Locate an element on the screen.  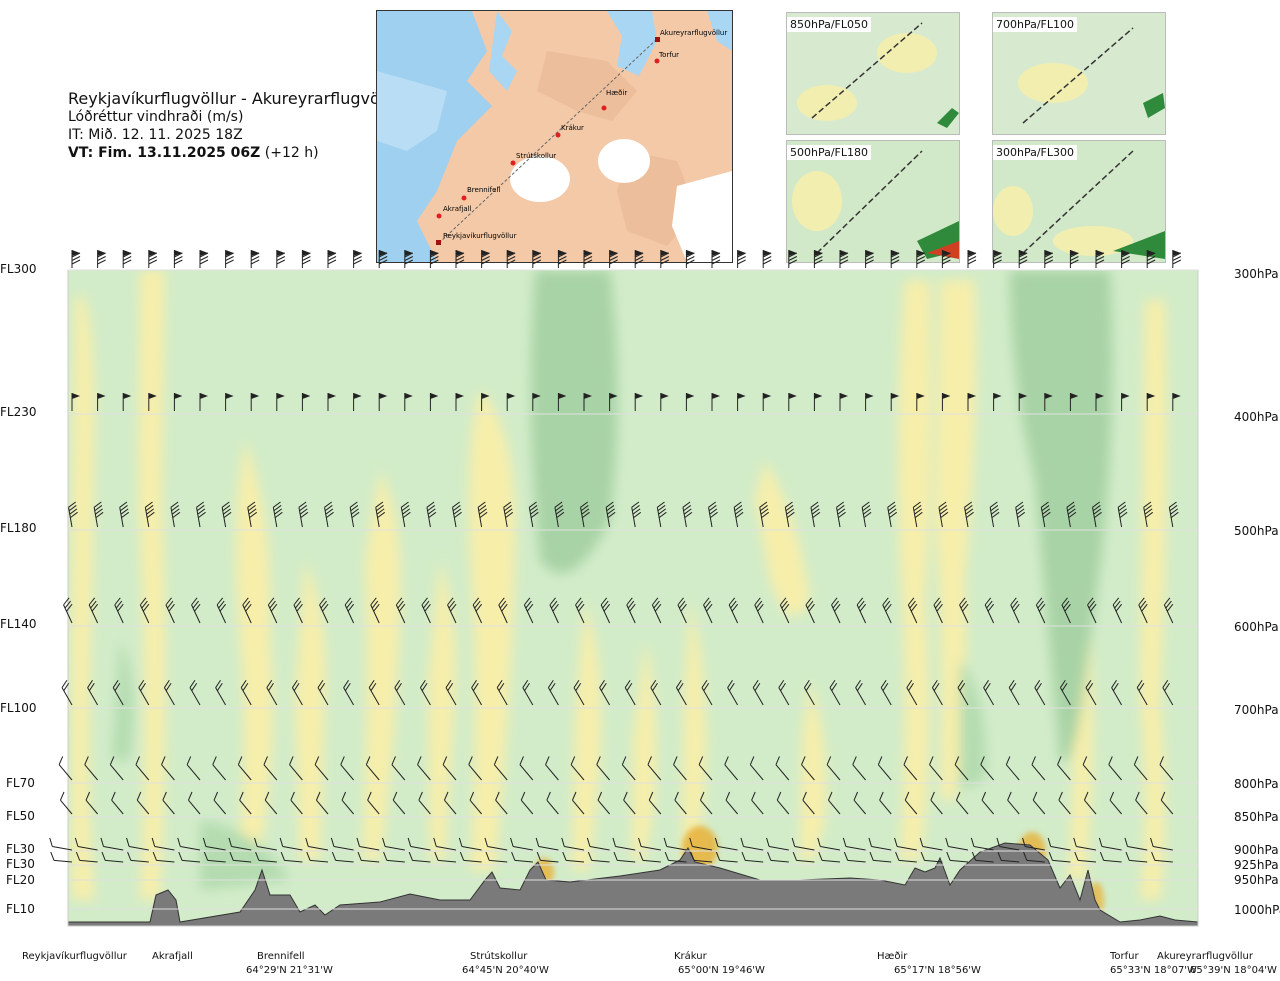
mini-map-300-label: 300hPa/FL300 is located at coordinates (1035, 152).